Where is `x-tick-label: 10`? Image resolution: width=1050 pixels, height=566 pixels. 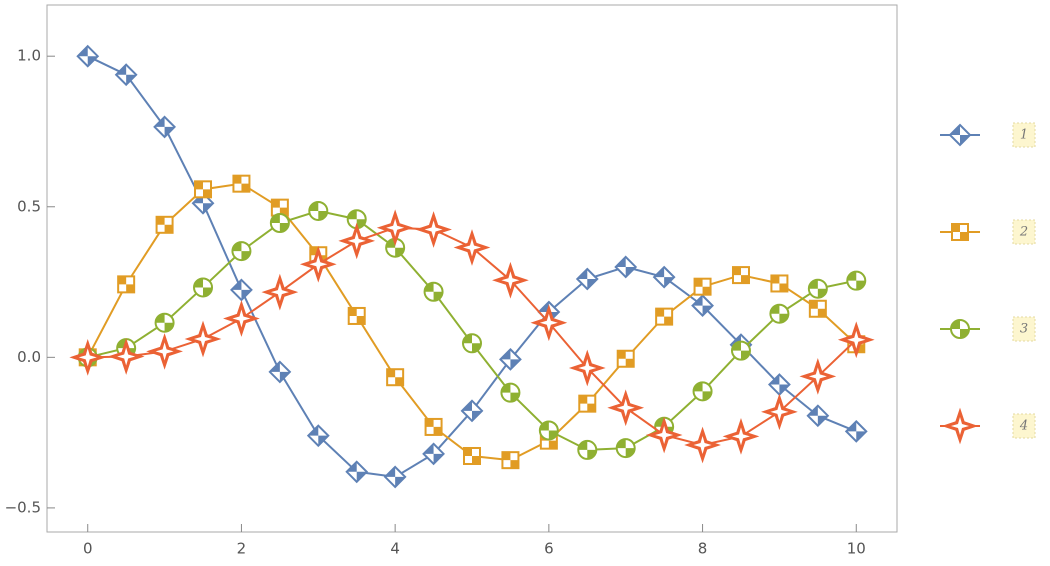 x-tick-label: 10 is located at coordinates (856, 549).